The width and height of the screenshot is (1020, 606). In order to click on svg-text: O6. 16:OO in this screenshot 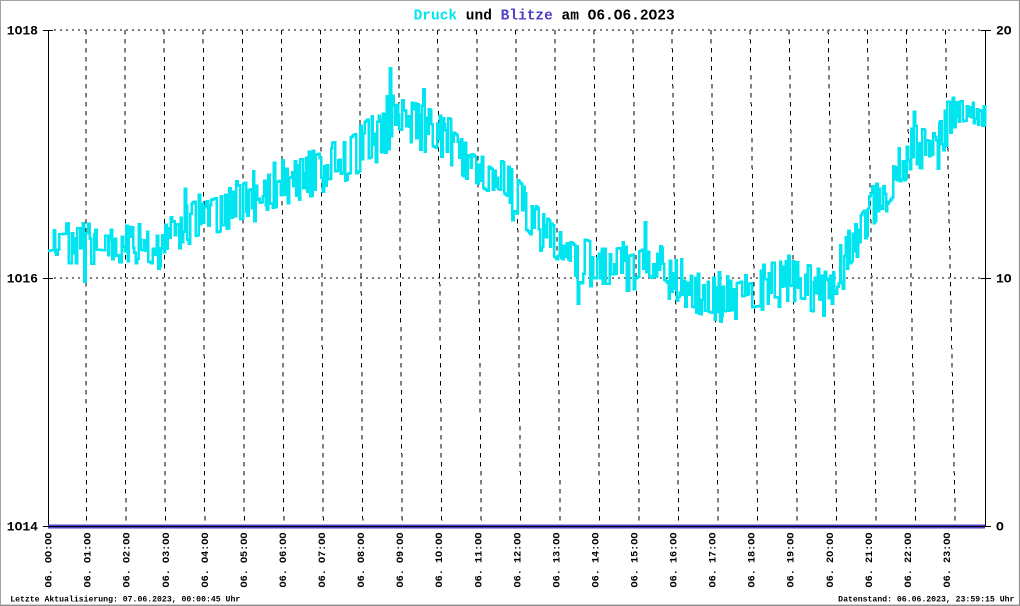, I will do `click(675, 559)`.